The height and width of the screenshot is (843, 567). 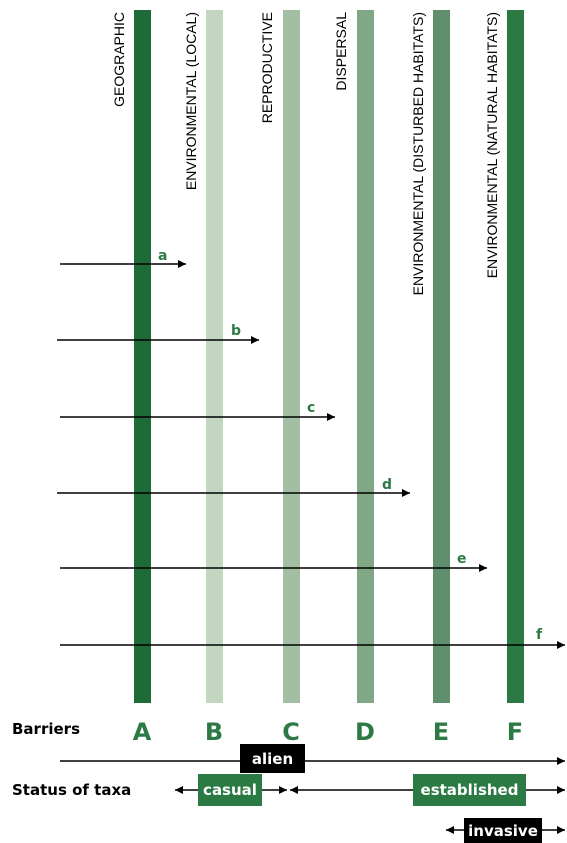 I want to click on barrier-letter-e: E, so click(x=441, y=732).